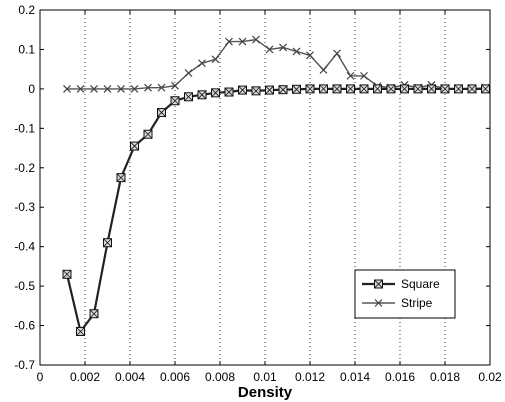 This screenshot has height=402, width=505. I want to click on legend-items: Square Stripe, so click(401, 293).